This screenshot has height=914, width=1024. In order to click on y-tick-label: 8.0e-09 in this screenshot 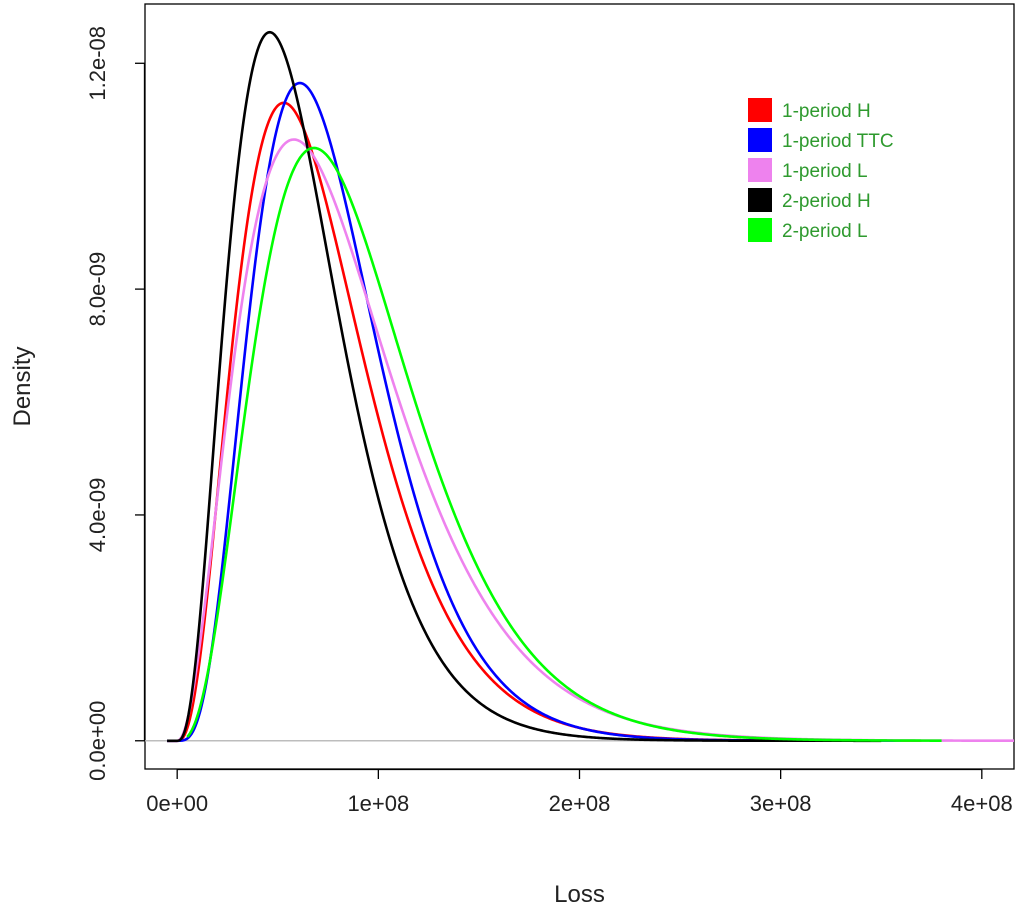, I will do `click(97, 289)`.